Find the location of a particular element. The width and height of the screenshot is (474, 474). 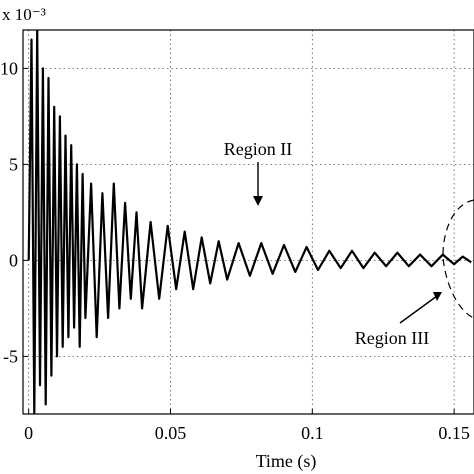

y-multiplier-label: x 10⁻³ is located at coordinates (24, 14).